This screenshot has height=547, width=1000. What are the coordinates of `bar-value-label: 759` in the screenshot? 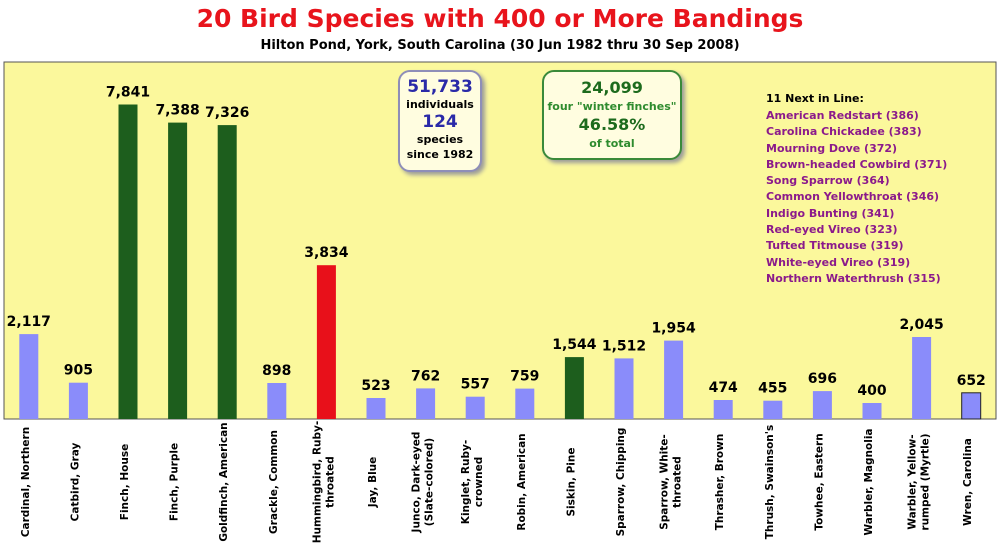 It's located at (524, 377).